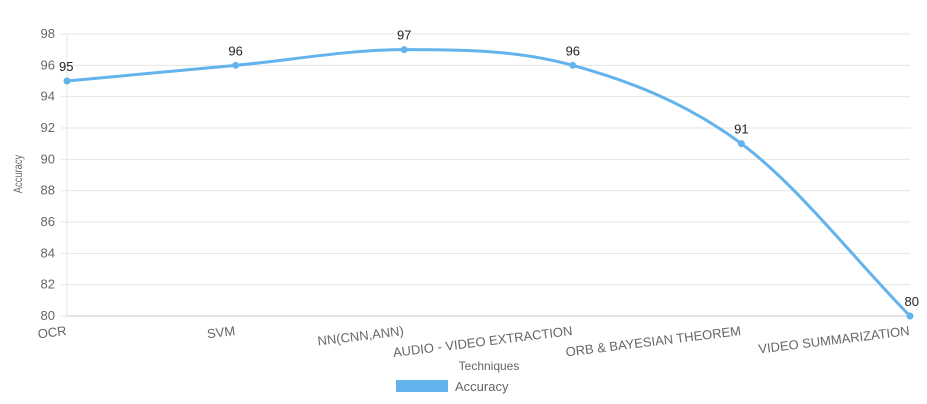 The height and width of the screenshot is (404, 927). Describe the element at coordinates (48, 64) in the screenshot. I see `y-tick-label: 96` at that location.